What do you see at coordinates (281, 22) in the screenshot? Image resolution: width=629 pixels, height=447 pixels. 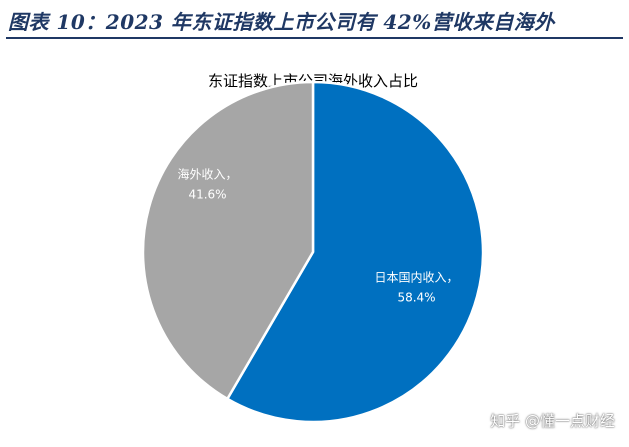 I see `figure-title: 图表 10：2023 年东证指数上市公司有 42%营收来自海外` at bounding box center [281, 22].